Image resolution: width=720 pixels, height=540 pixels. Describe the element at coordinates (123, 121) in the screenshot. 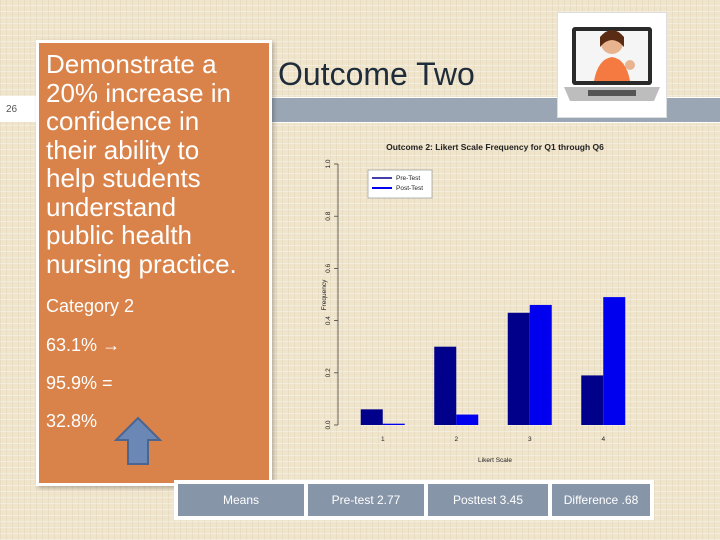

I see `objective-line: confidence in` at that location.